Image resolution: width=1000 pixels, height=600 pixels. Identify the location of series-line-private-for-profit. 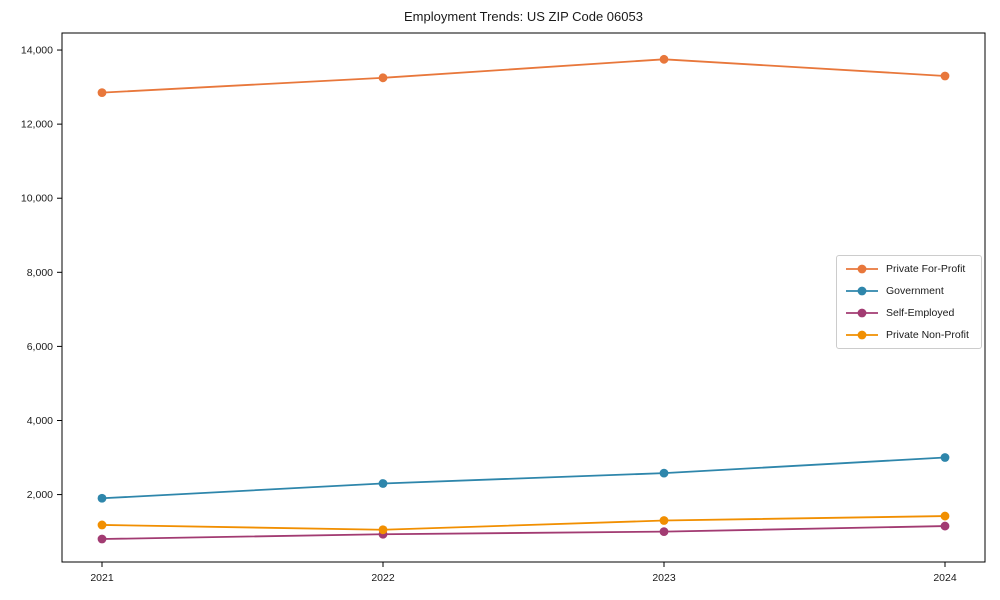
(523, 76).